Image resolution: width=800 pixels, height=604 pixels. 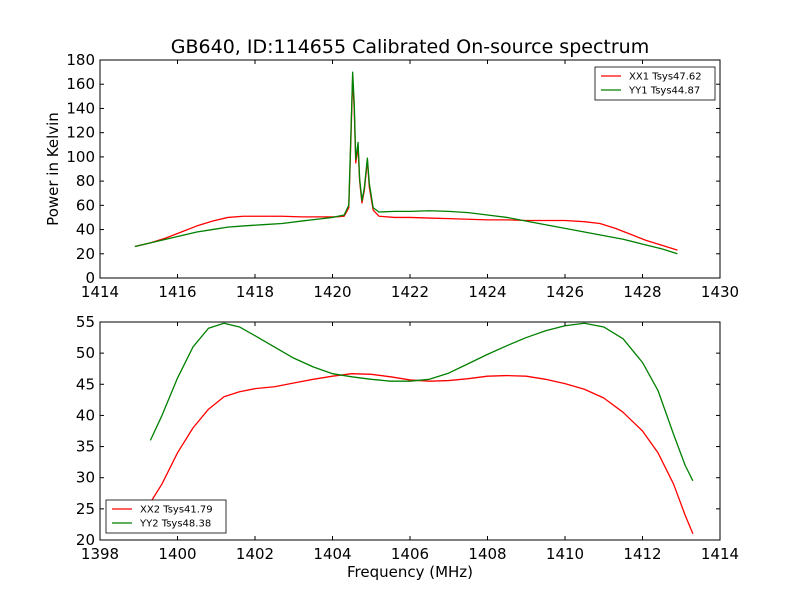 What do you see at coordinates (664, 91) in the screenshot?
I see `plot1-legend-label-2: YY1 Tsys44.87` at bounding box center [664, 91].